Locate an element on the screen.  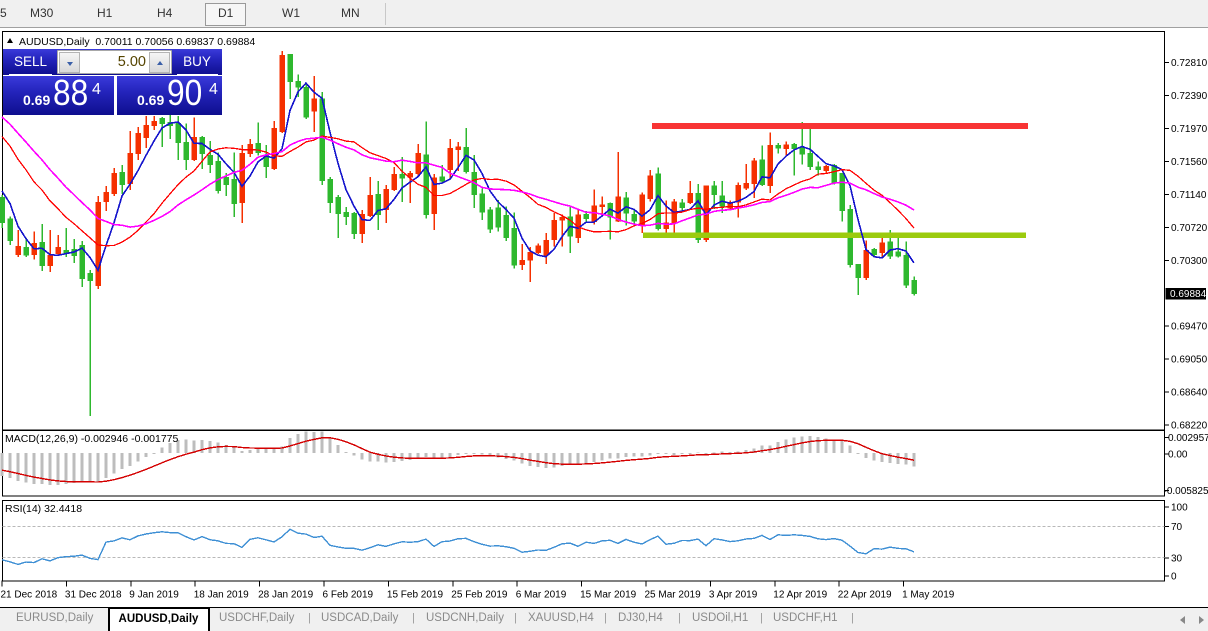
svg-text: 15 Feb 2019 is located at coordinates (415, 595).